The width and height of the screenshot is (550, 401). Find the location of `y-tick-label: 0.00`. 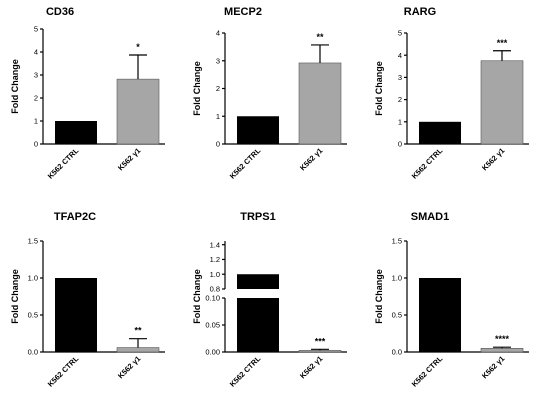

y-tick-label: 0.00 is located at coordinates (212, 352).